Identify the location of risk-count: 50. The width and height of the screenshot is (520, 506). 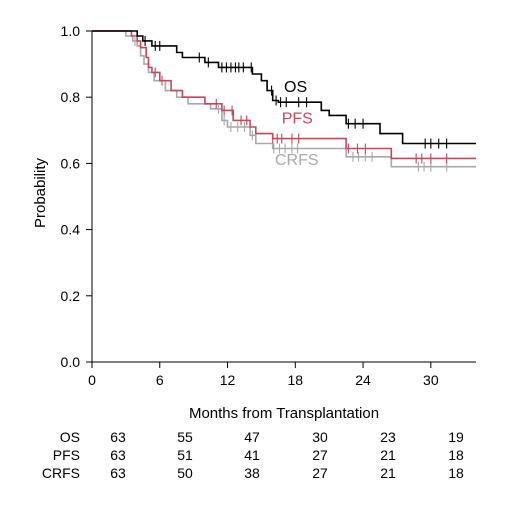
(185, 473).